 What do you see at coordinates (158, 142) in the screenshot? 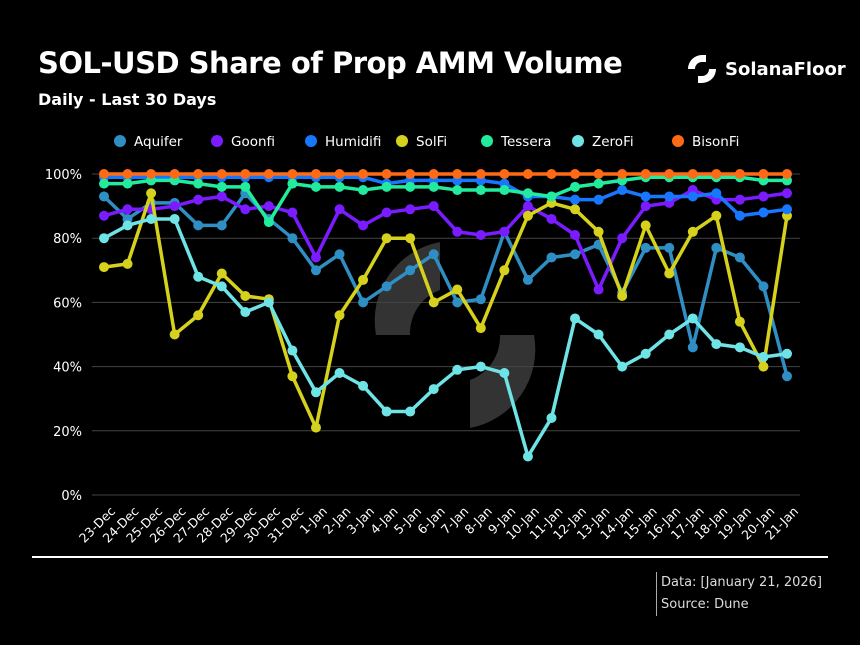
I see `legend-label: Aquifer` at bounding box center [158, 142].